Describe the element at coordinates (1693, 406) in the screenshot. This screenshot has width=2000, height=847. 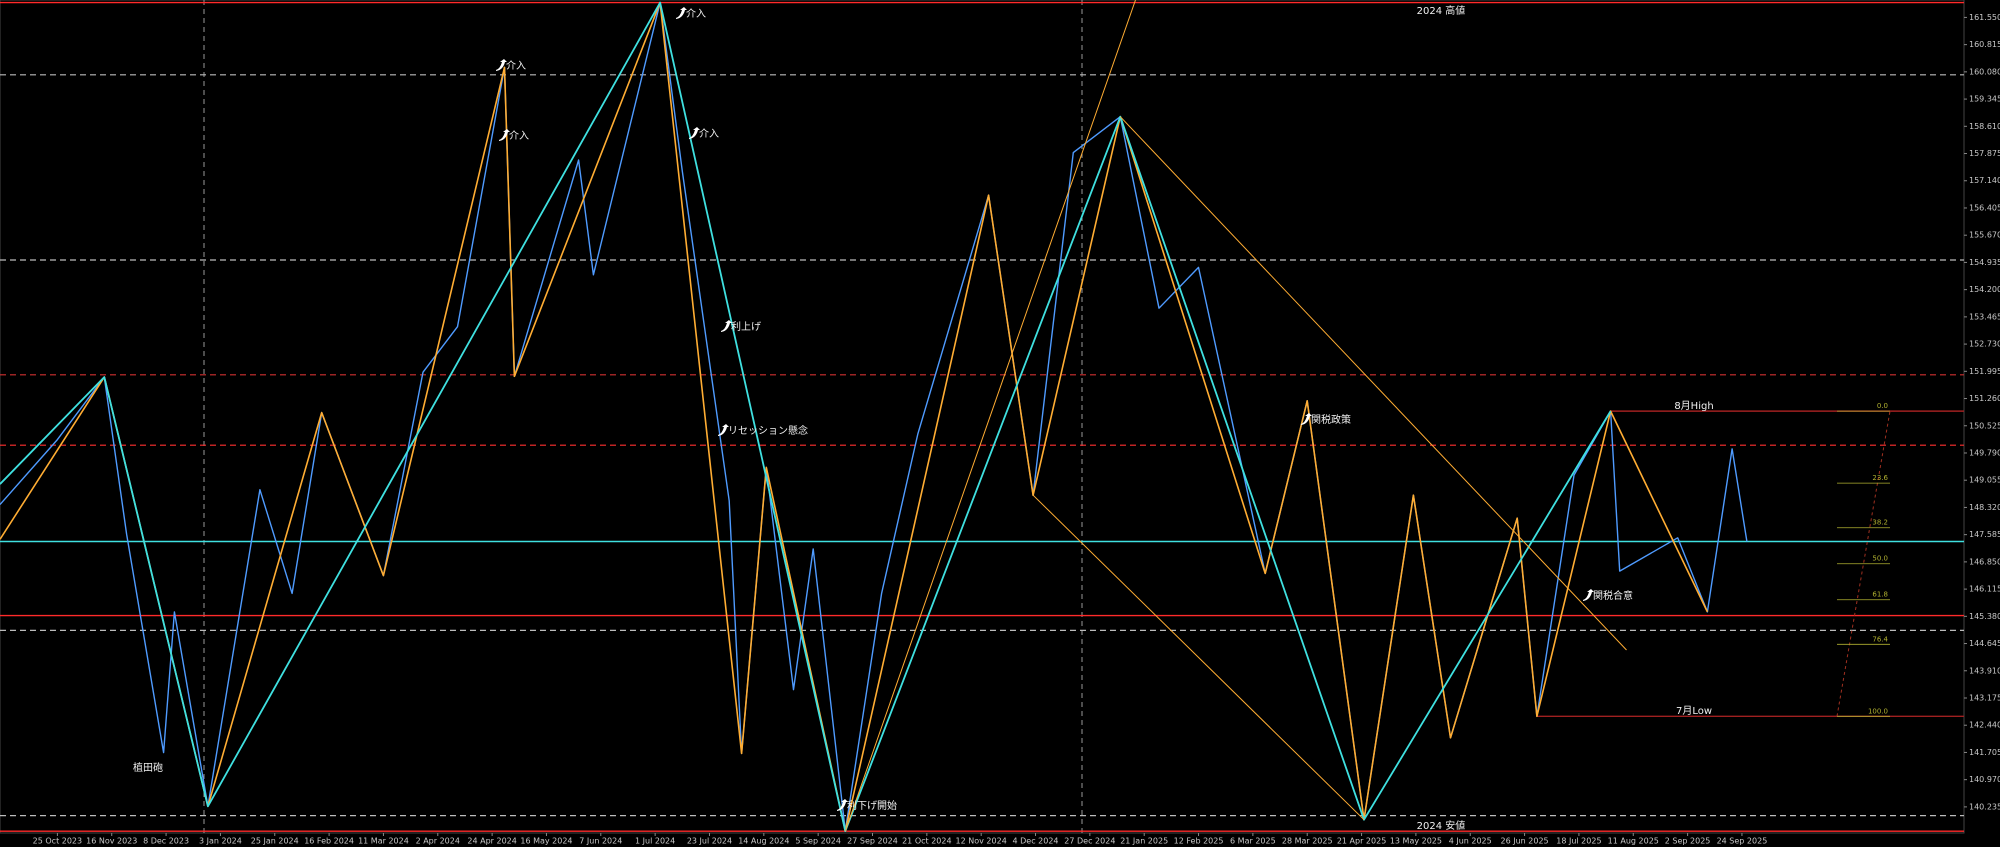
I see `level-label: 8月High` at that location.